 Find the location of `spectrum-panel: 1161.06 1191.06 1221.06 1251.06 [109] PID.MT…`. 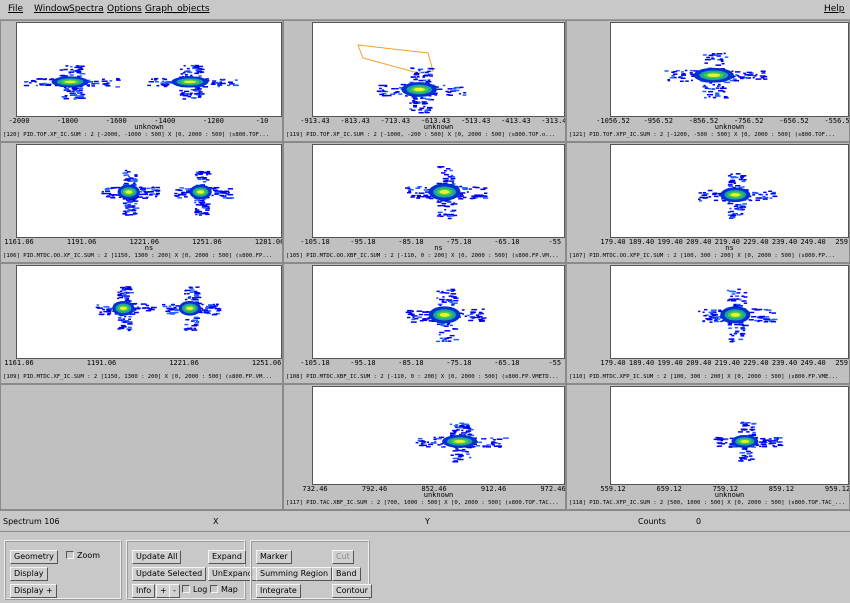

spectrum-panel: 1161.06 1191.06 1221.06 1251.06 [109] PID.MT… is located at coordinates (141, 323).